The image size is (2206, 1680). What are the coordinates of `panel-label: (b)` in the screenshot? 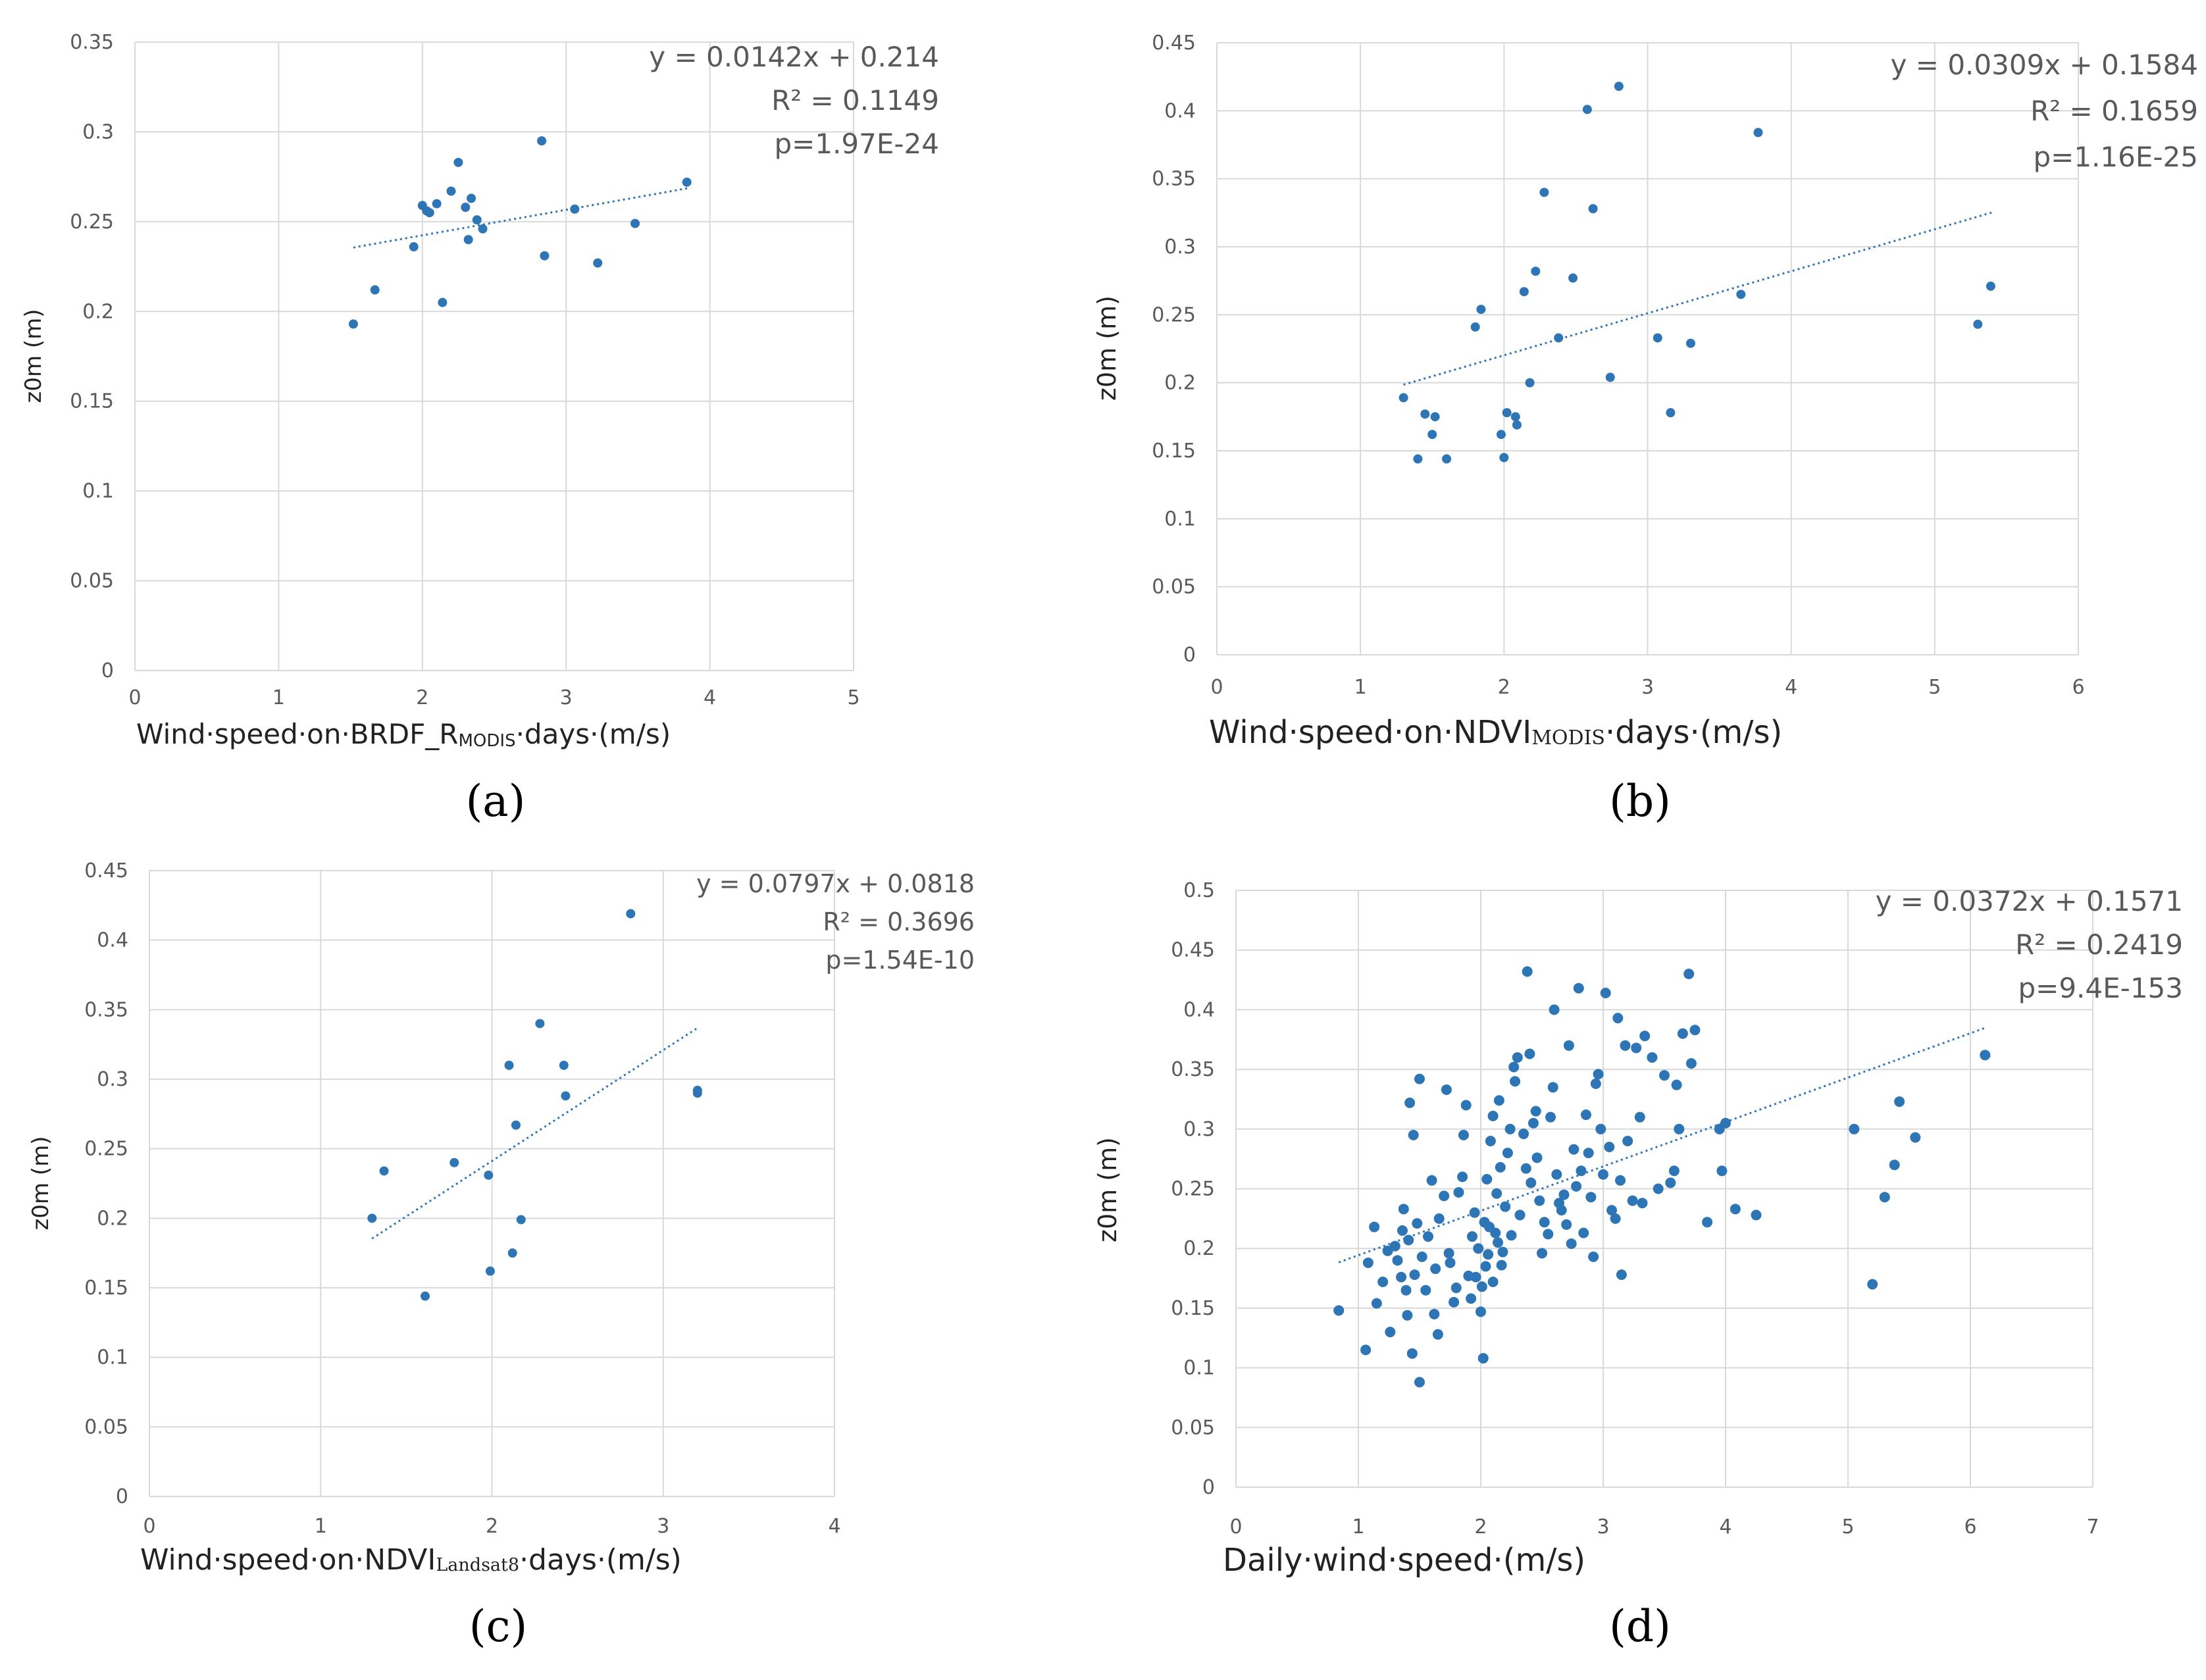 It's located at (1640, 801).